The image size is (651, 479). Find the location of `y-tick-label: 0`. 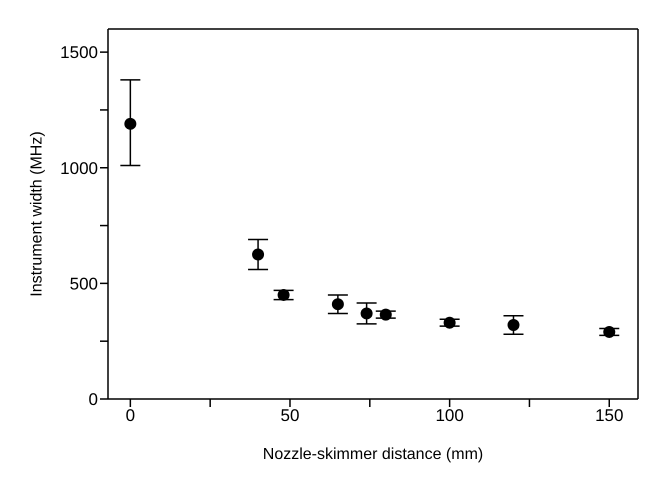

y-tick-label: 0 is located at coordinates (93, 400).